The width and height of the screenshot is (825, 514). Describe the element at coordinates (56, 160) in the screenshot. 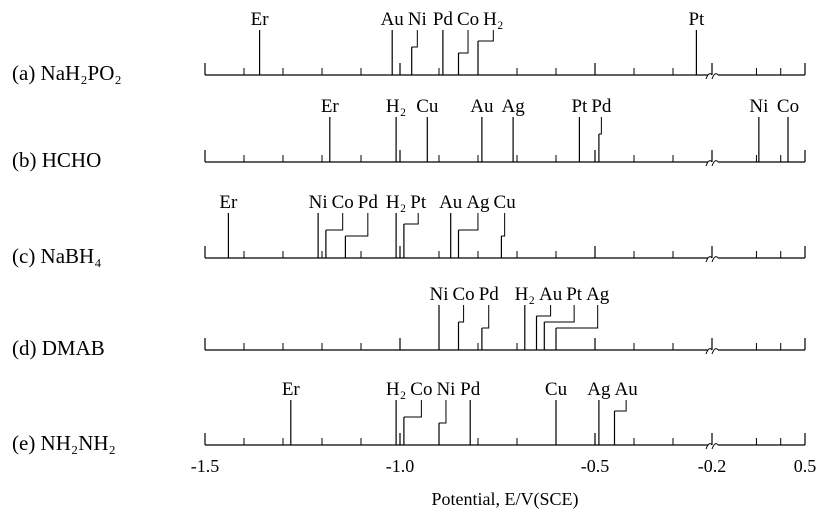

I see `row-label: (b) HCHO` at that location.